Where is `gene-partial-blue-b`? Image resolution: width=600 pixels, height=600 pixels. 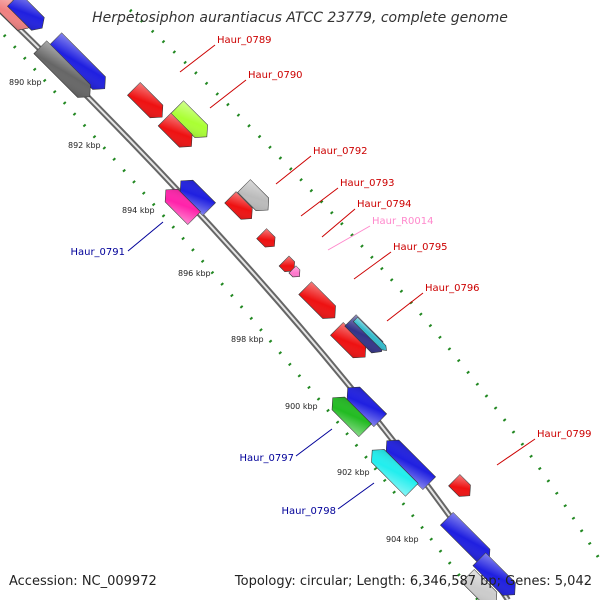
gene-partial-blue-b is located at coordinates (77, 61).